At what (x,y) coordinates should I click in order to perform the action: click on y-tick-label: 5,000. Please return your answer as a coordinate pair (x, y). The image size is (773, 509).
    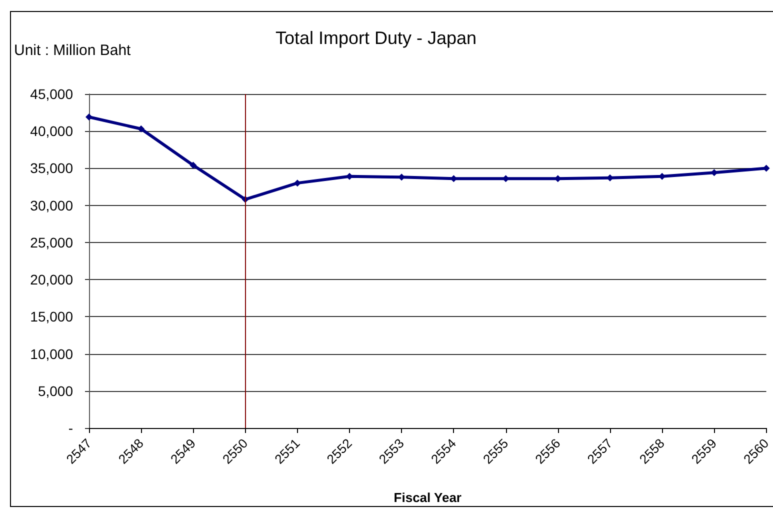
    Looking at the image, I should click on (56, 390).